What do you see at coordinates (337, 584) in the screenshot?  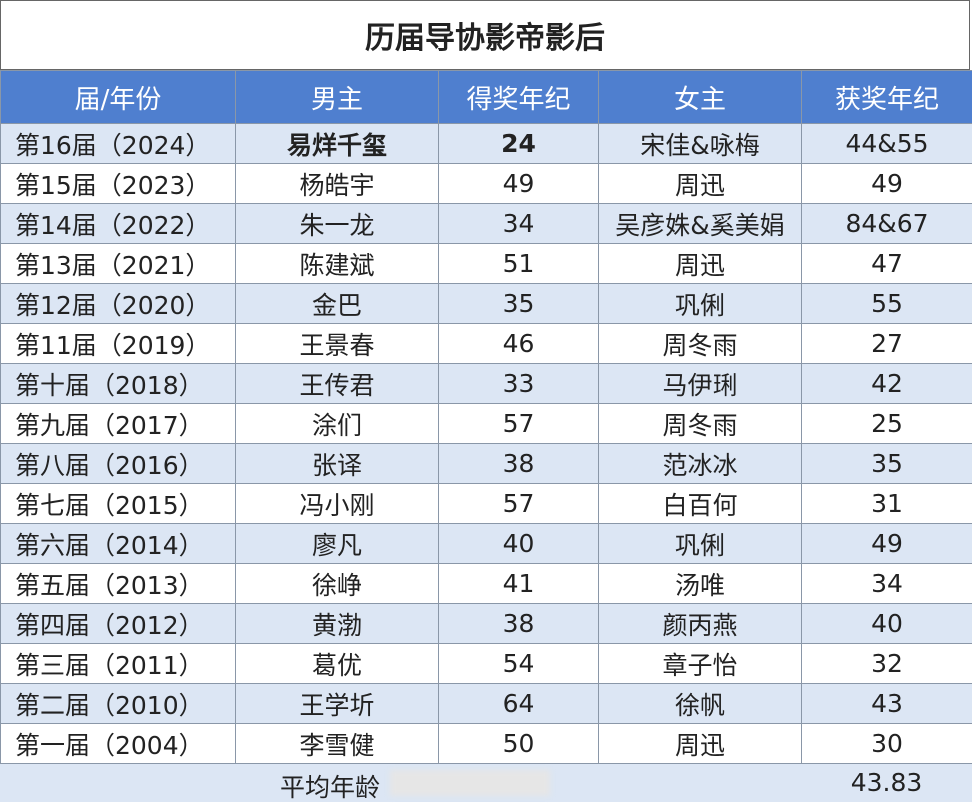 I see `table-cell: 徐峥` at bounding box center [337, 584].